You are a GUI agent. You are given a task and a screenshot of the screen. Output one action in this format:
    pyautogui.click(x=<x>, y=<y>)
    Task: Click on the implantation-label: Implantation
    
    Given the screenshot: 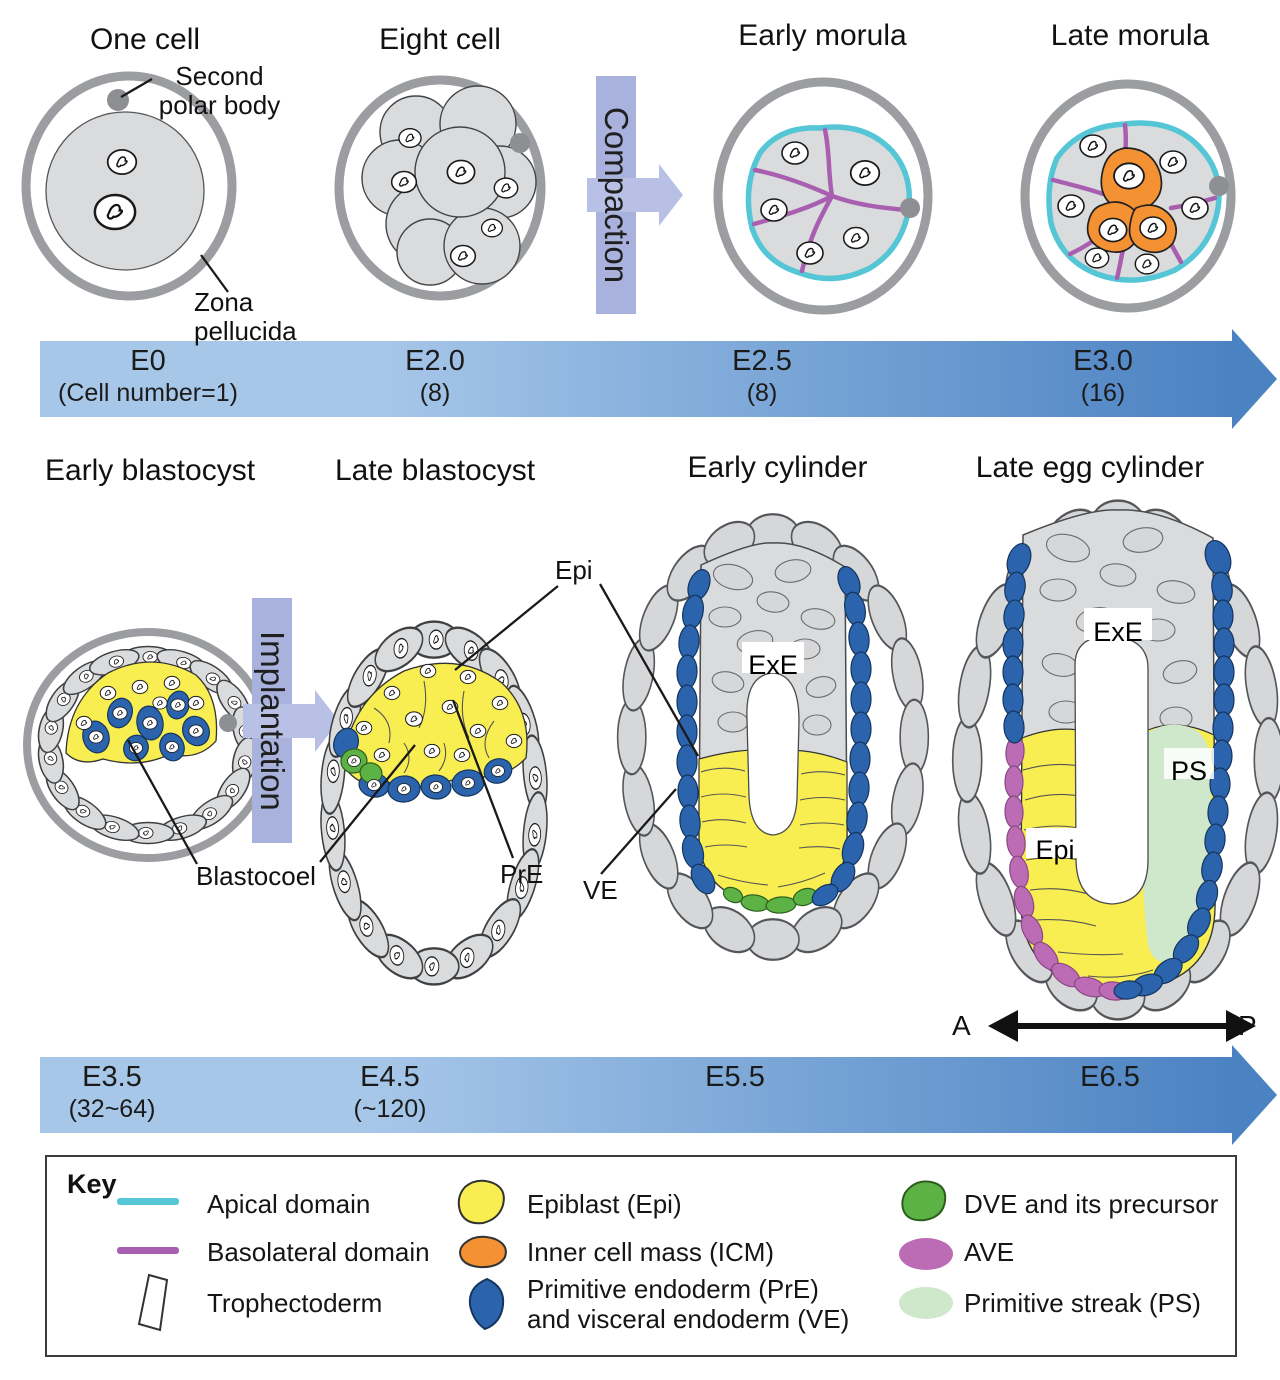 What is the action you would take?
    pyautogui.click(x=272, y=720)
    